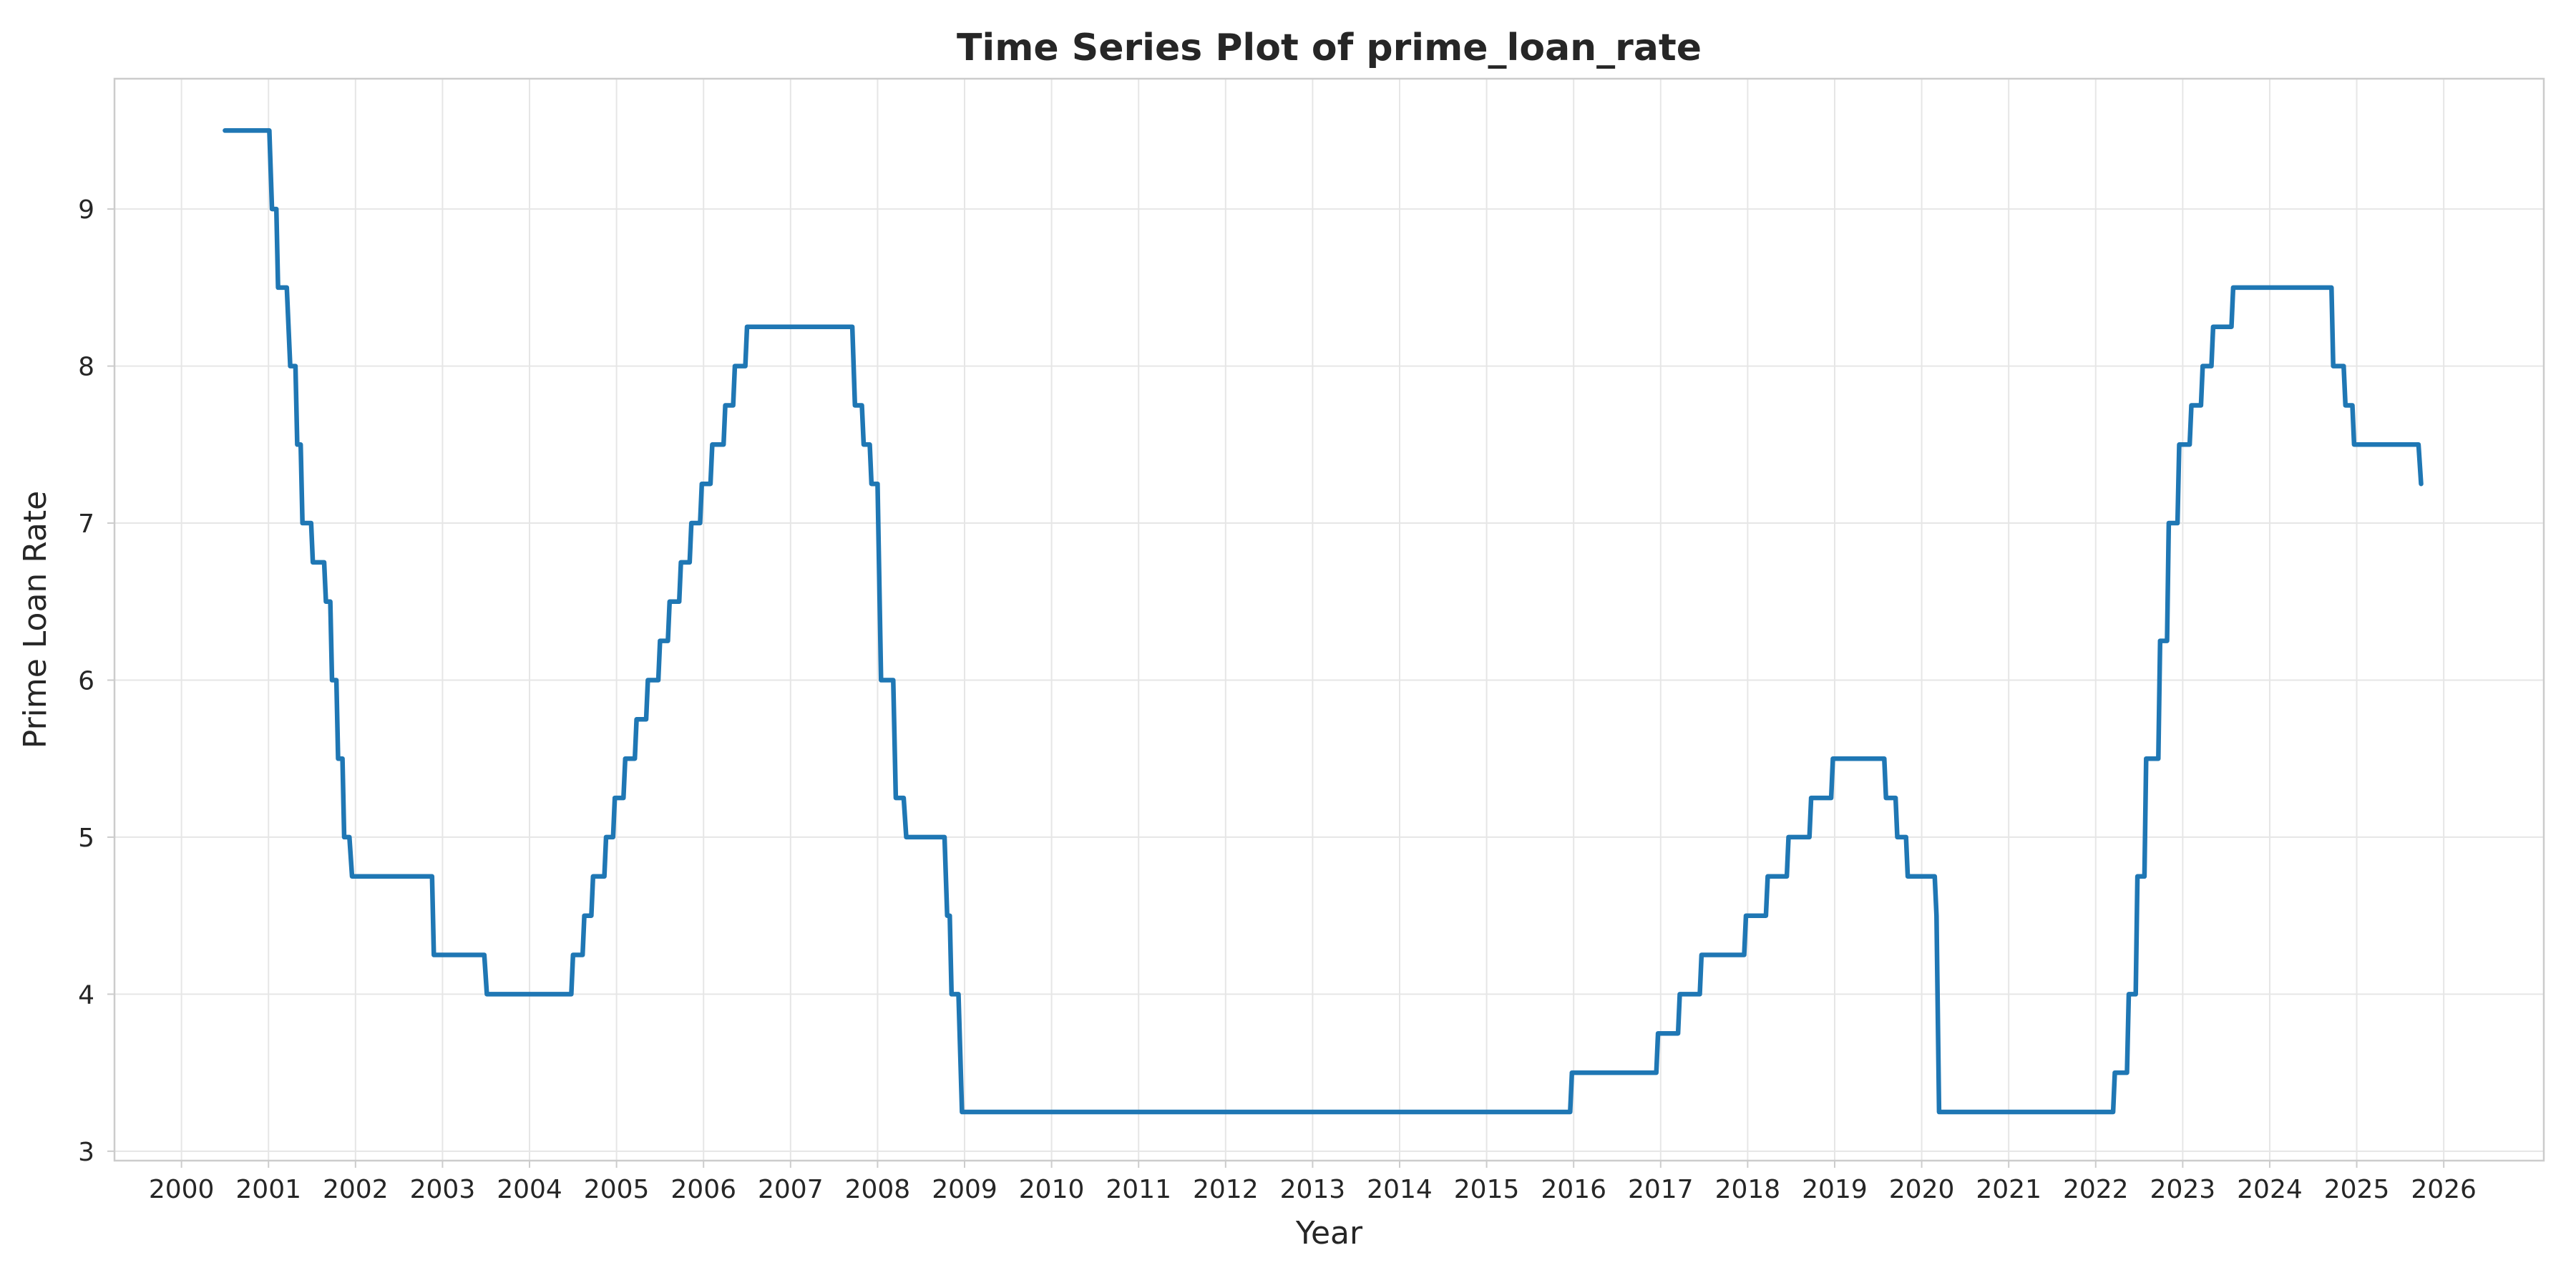 Image resolution: width=2576 pixels, height=1288 pixels. What do you see at coordinates (182, 1189) in the screenshot?
I see `x-tick-label: 2000` at bounding box center [182, 1189].